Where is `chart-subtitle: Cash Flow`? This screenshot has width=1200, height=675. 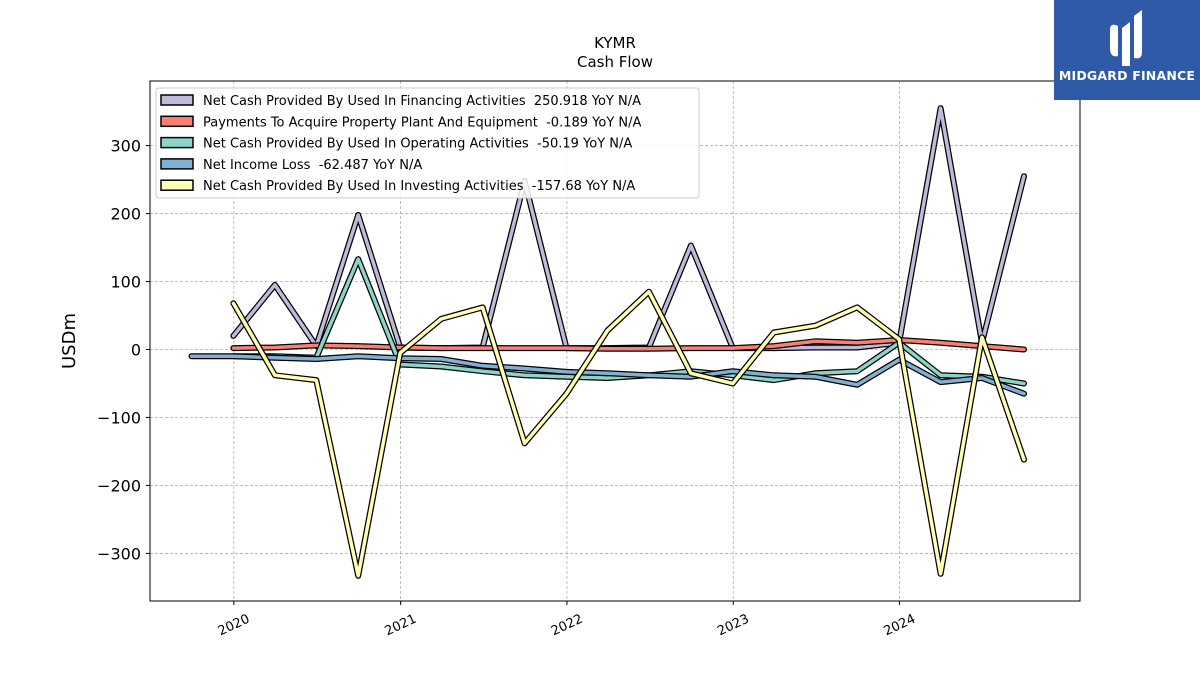 chart-subtitle: Cash Flow is located at coordinates (615, 62).